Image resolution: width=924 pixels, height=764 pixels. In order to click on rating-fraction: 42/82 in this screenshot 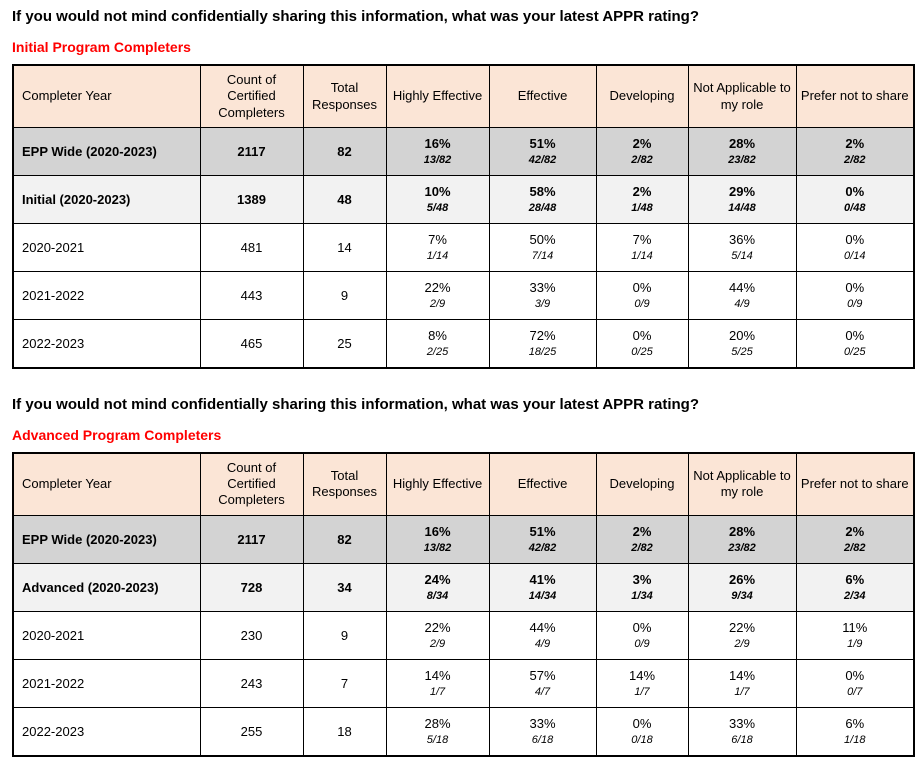, I will do `click(542, 548)`.